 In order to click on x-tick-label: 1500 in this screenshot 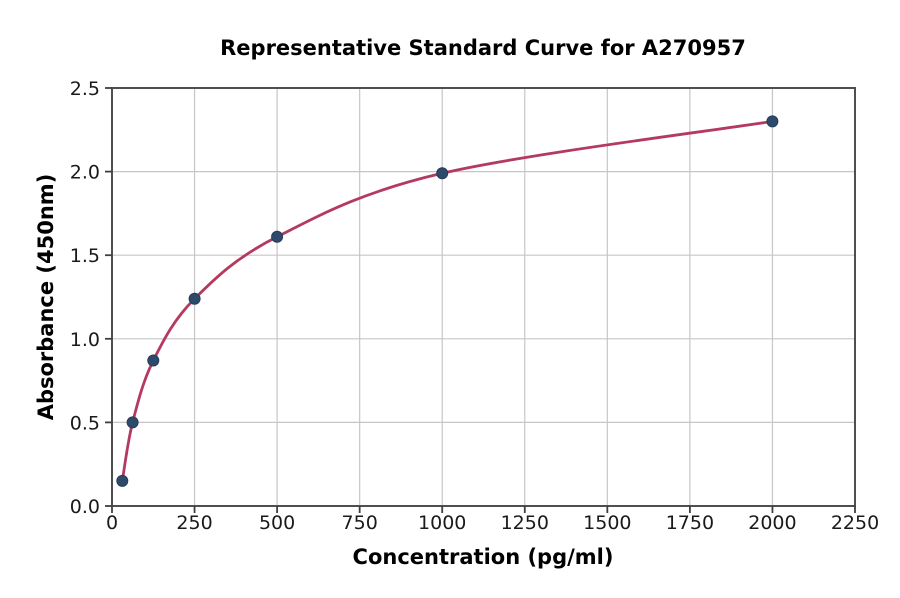, I will do `click(607, 523)`.